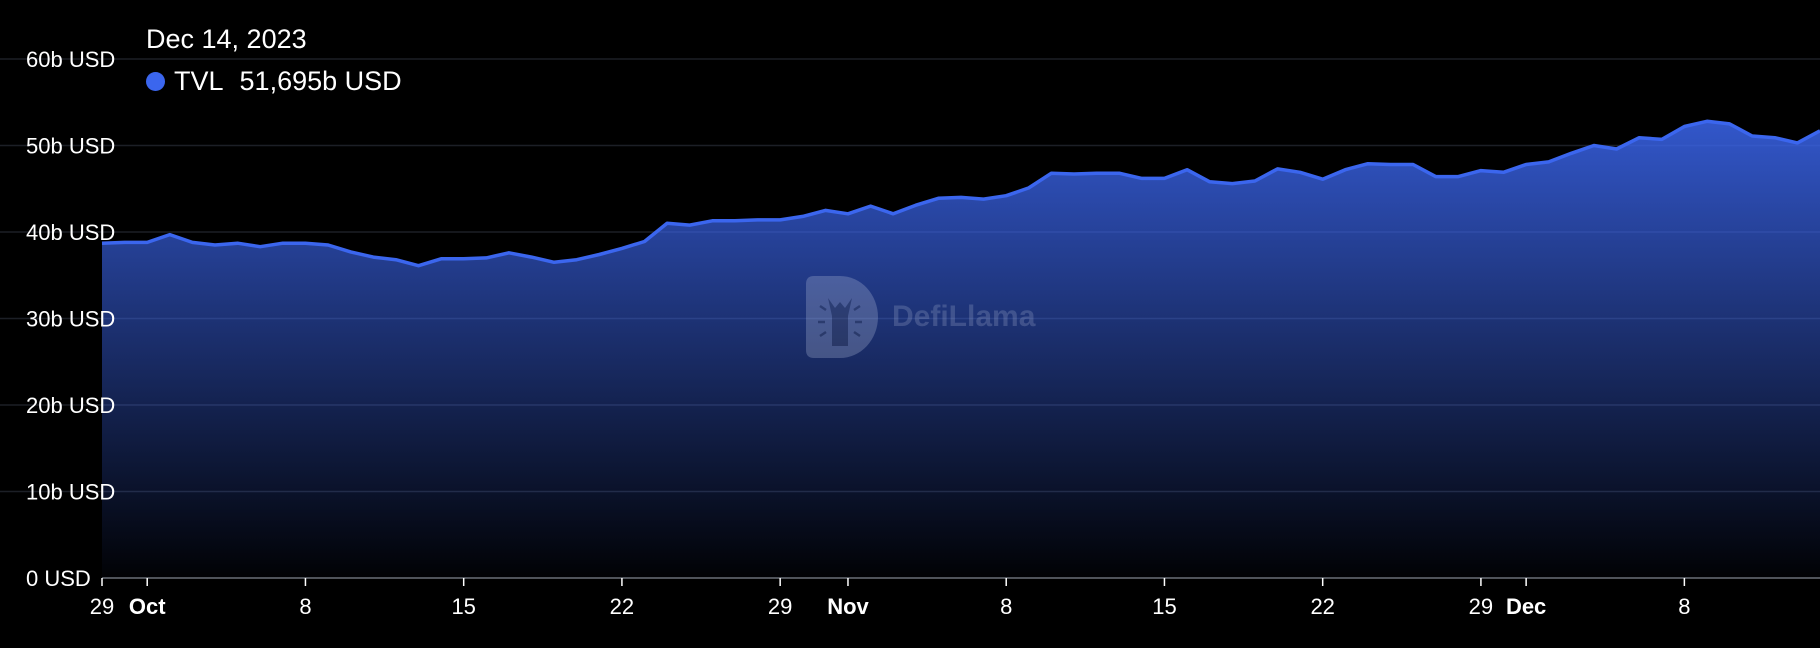 The height and width of the screenshot is (648, 1820). What do you see at coordinates (70, 146) in the screenshot?
I see `y-tick-label: 50b USD` at bounding box center [70, 146].